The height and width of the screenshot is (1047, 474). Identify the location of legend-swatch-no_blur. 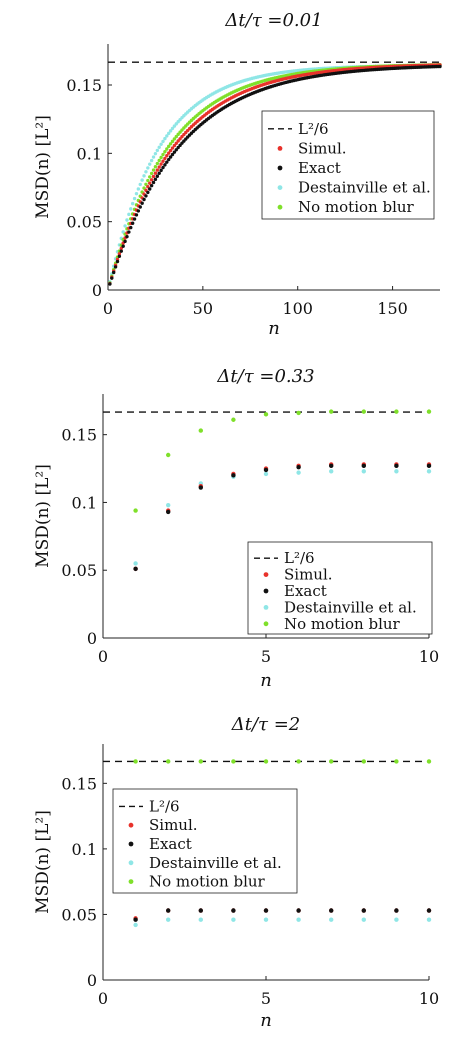
(280, 207).